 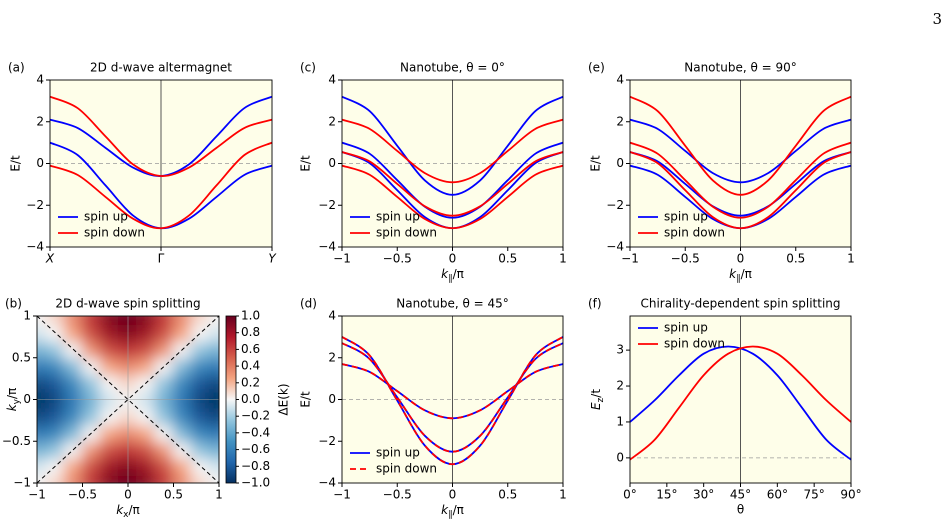 What do you see at coordinates (250, 366) in the screenshot?
I see `colorbar-tick-label: 0.4` at bounding box center [250, 366].